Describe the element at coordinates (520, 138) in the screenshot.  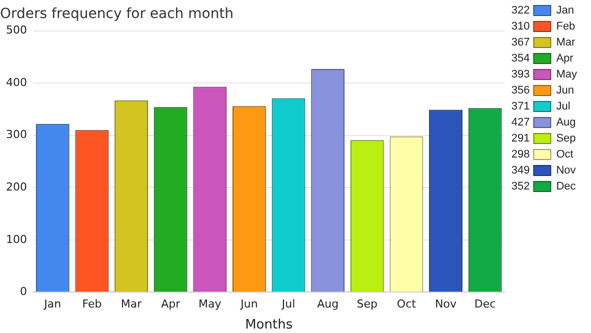
I see `text: 291` at that location.